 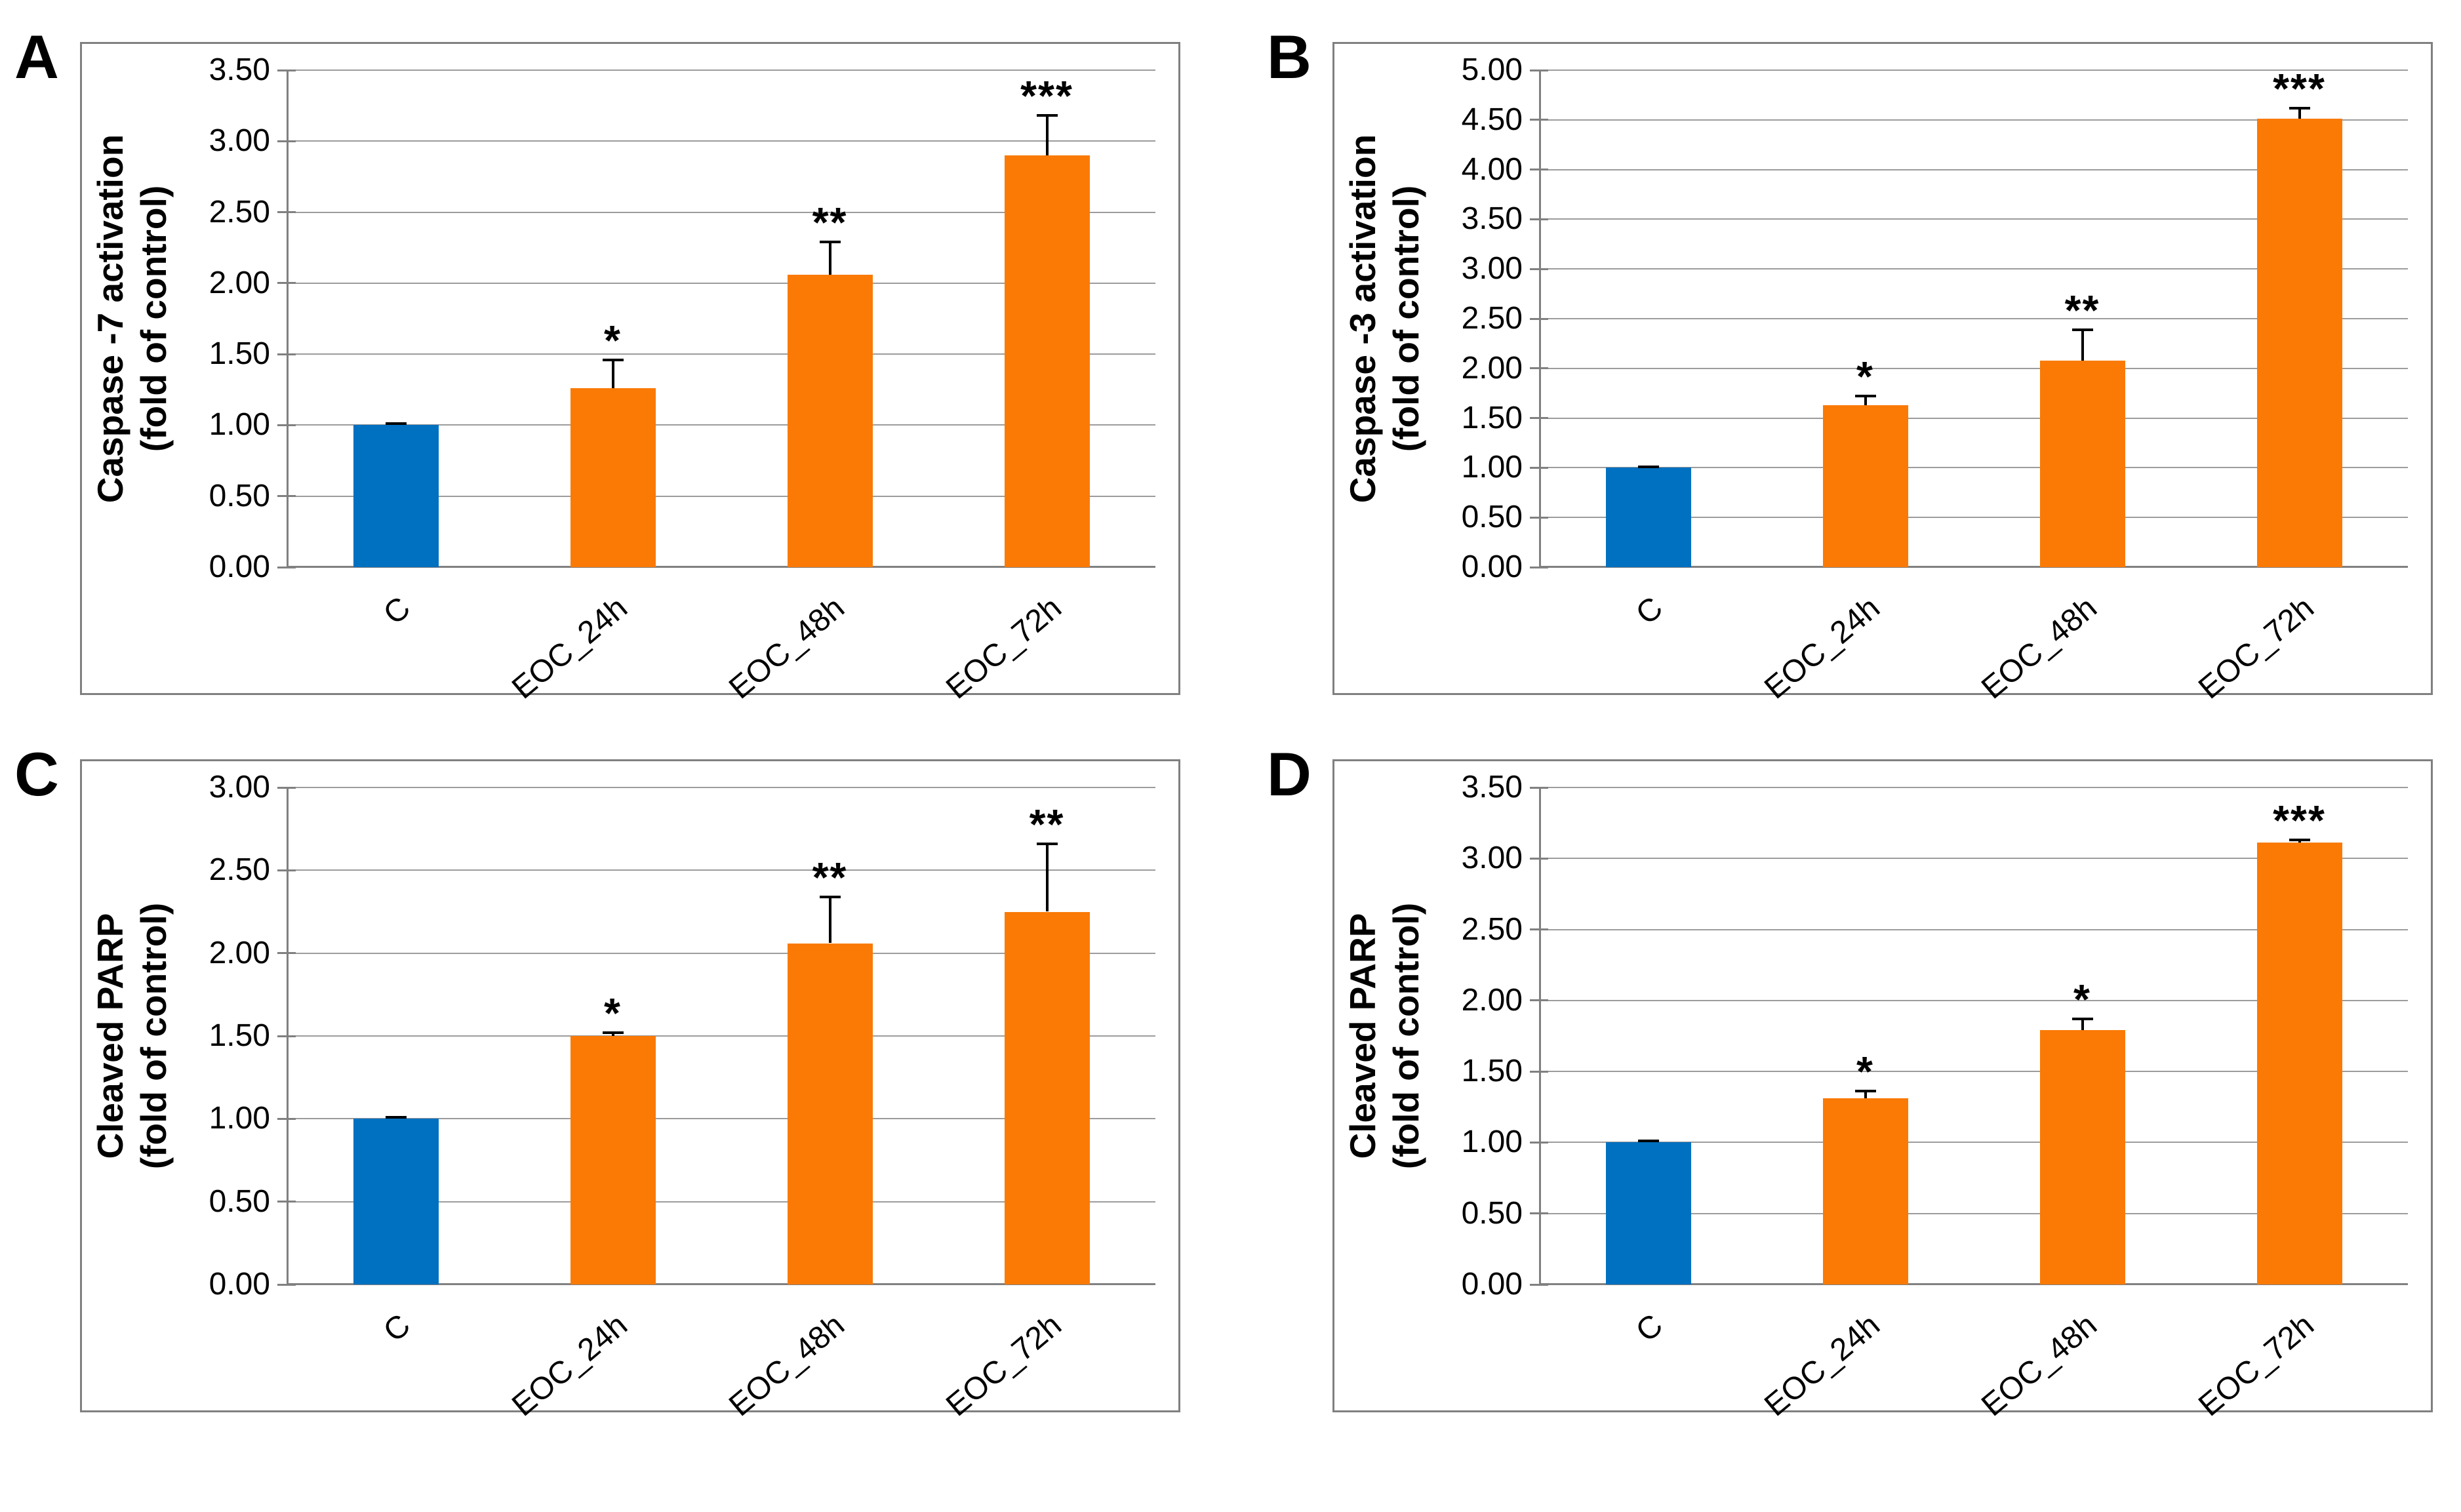 What do you see at coordinates (36, 56) in the screenshot?
I see `panel-a-letter: A` at bounding box center [36, 56].